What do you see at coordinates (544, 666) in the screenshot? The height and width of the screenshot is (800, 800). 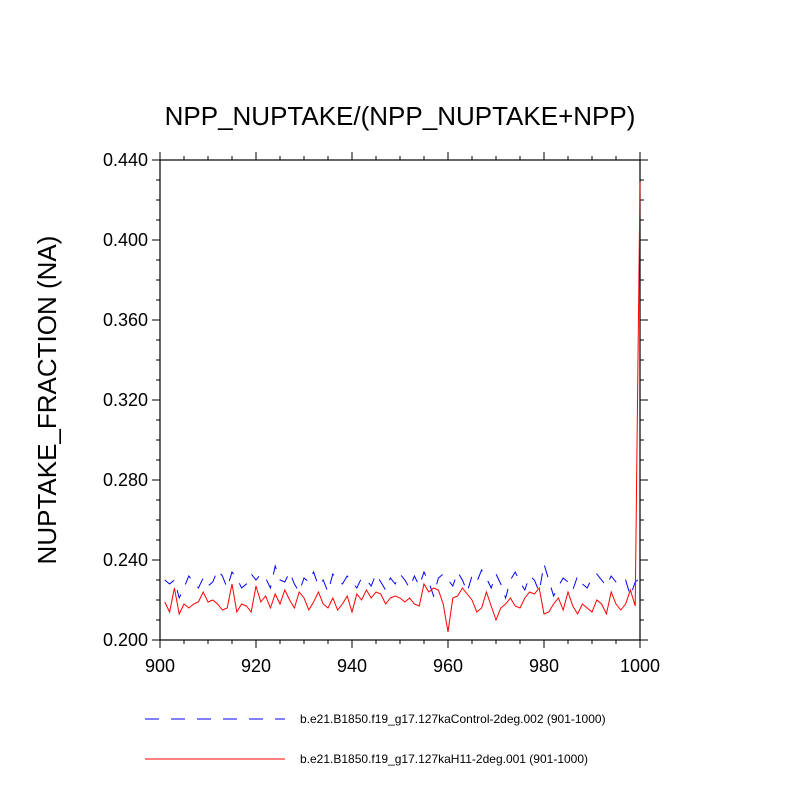 I see `x-tick-label: 980` at bounding box center [544, 666].